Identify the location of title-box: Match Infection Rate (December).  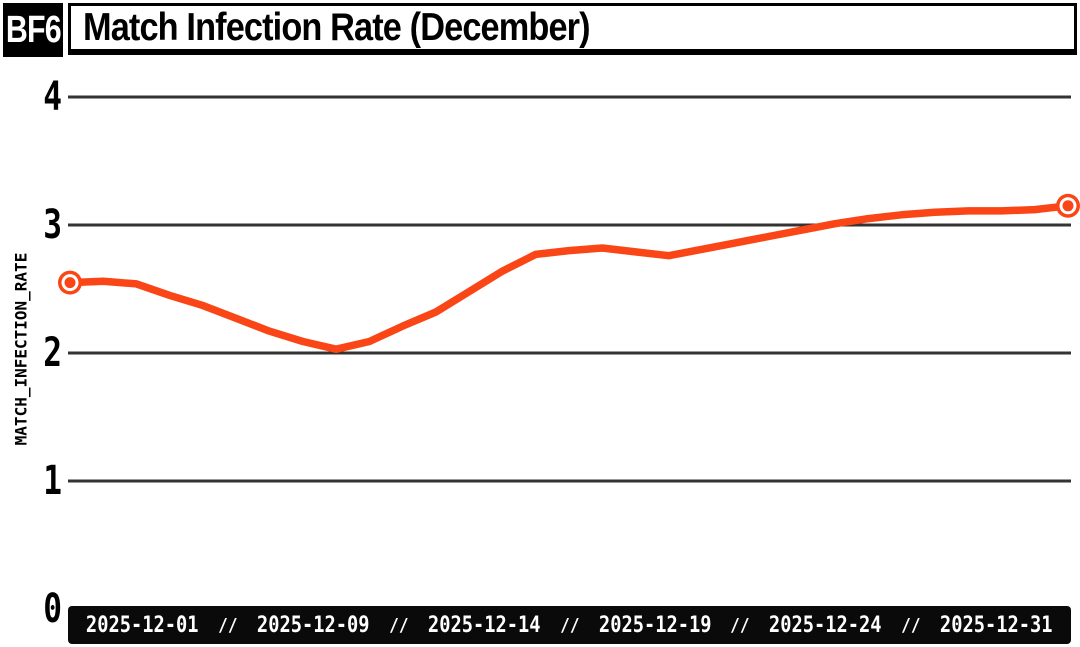
(572, 29).